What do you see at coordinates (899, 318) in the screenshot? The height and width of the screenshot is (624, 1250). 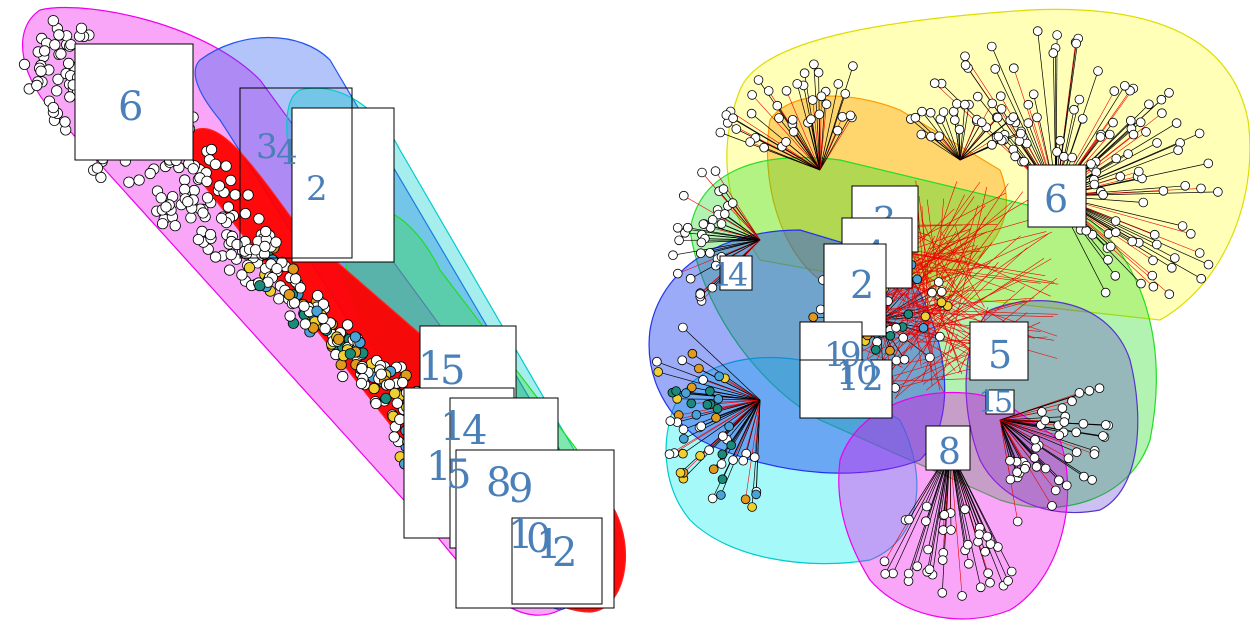 I see `right-cluster-labels: 6 3 4 2 1 4 1 9 1 0 1 2 5 1 5 8` at bounding box center [899, 318].